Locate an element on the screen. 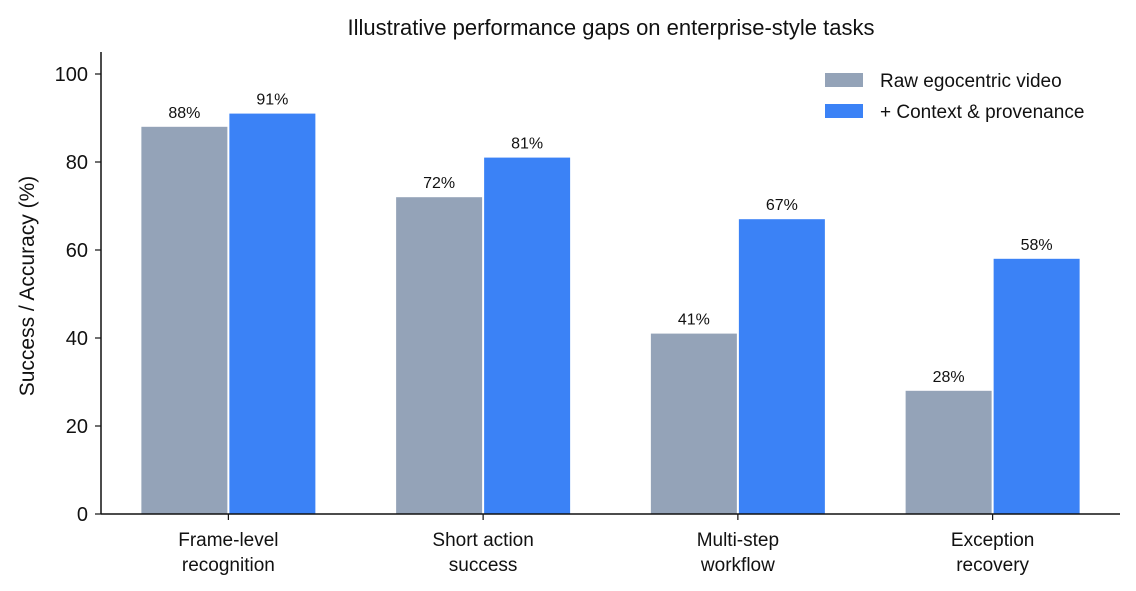  y-tick-label: 20 is located at coordinates (77, 427).